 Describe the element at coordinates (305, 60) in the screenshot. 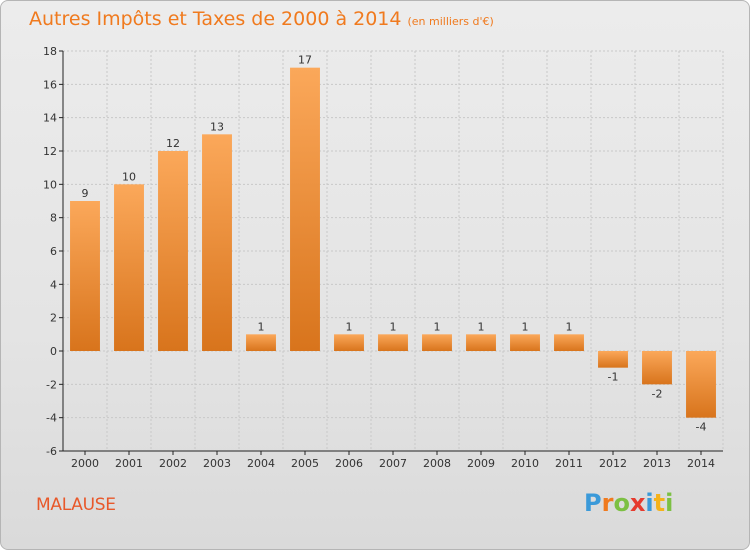

I see `data-label: 17` at that location.